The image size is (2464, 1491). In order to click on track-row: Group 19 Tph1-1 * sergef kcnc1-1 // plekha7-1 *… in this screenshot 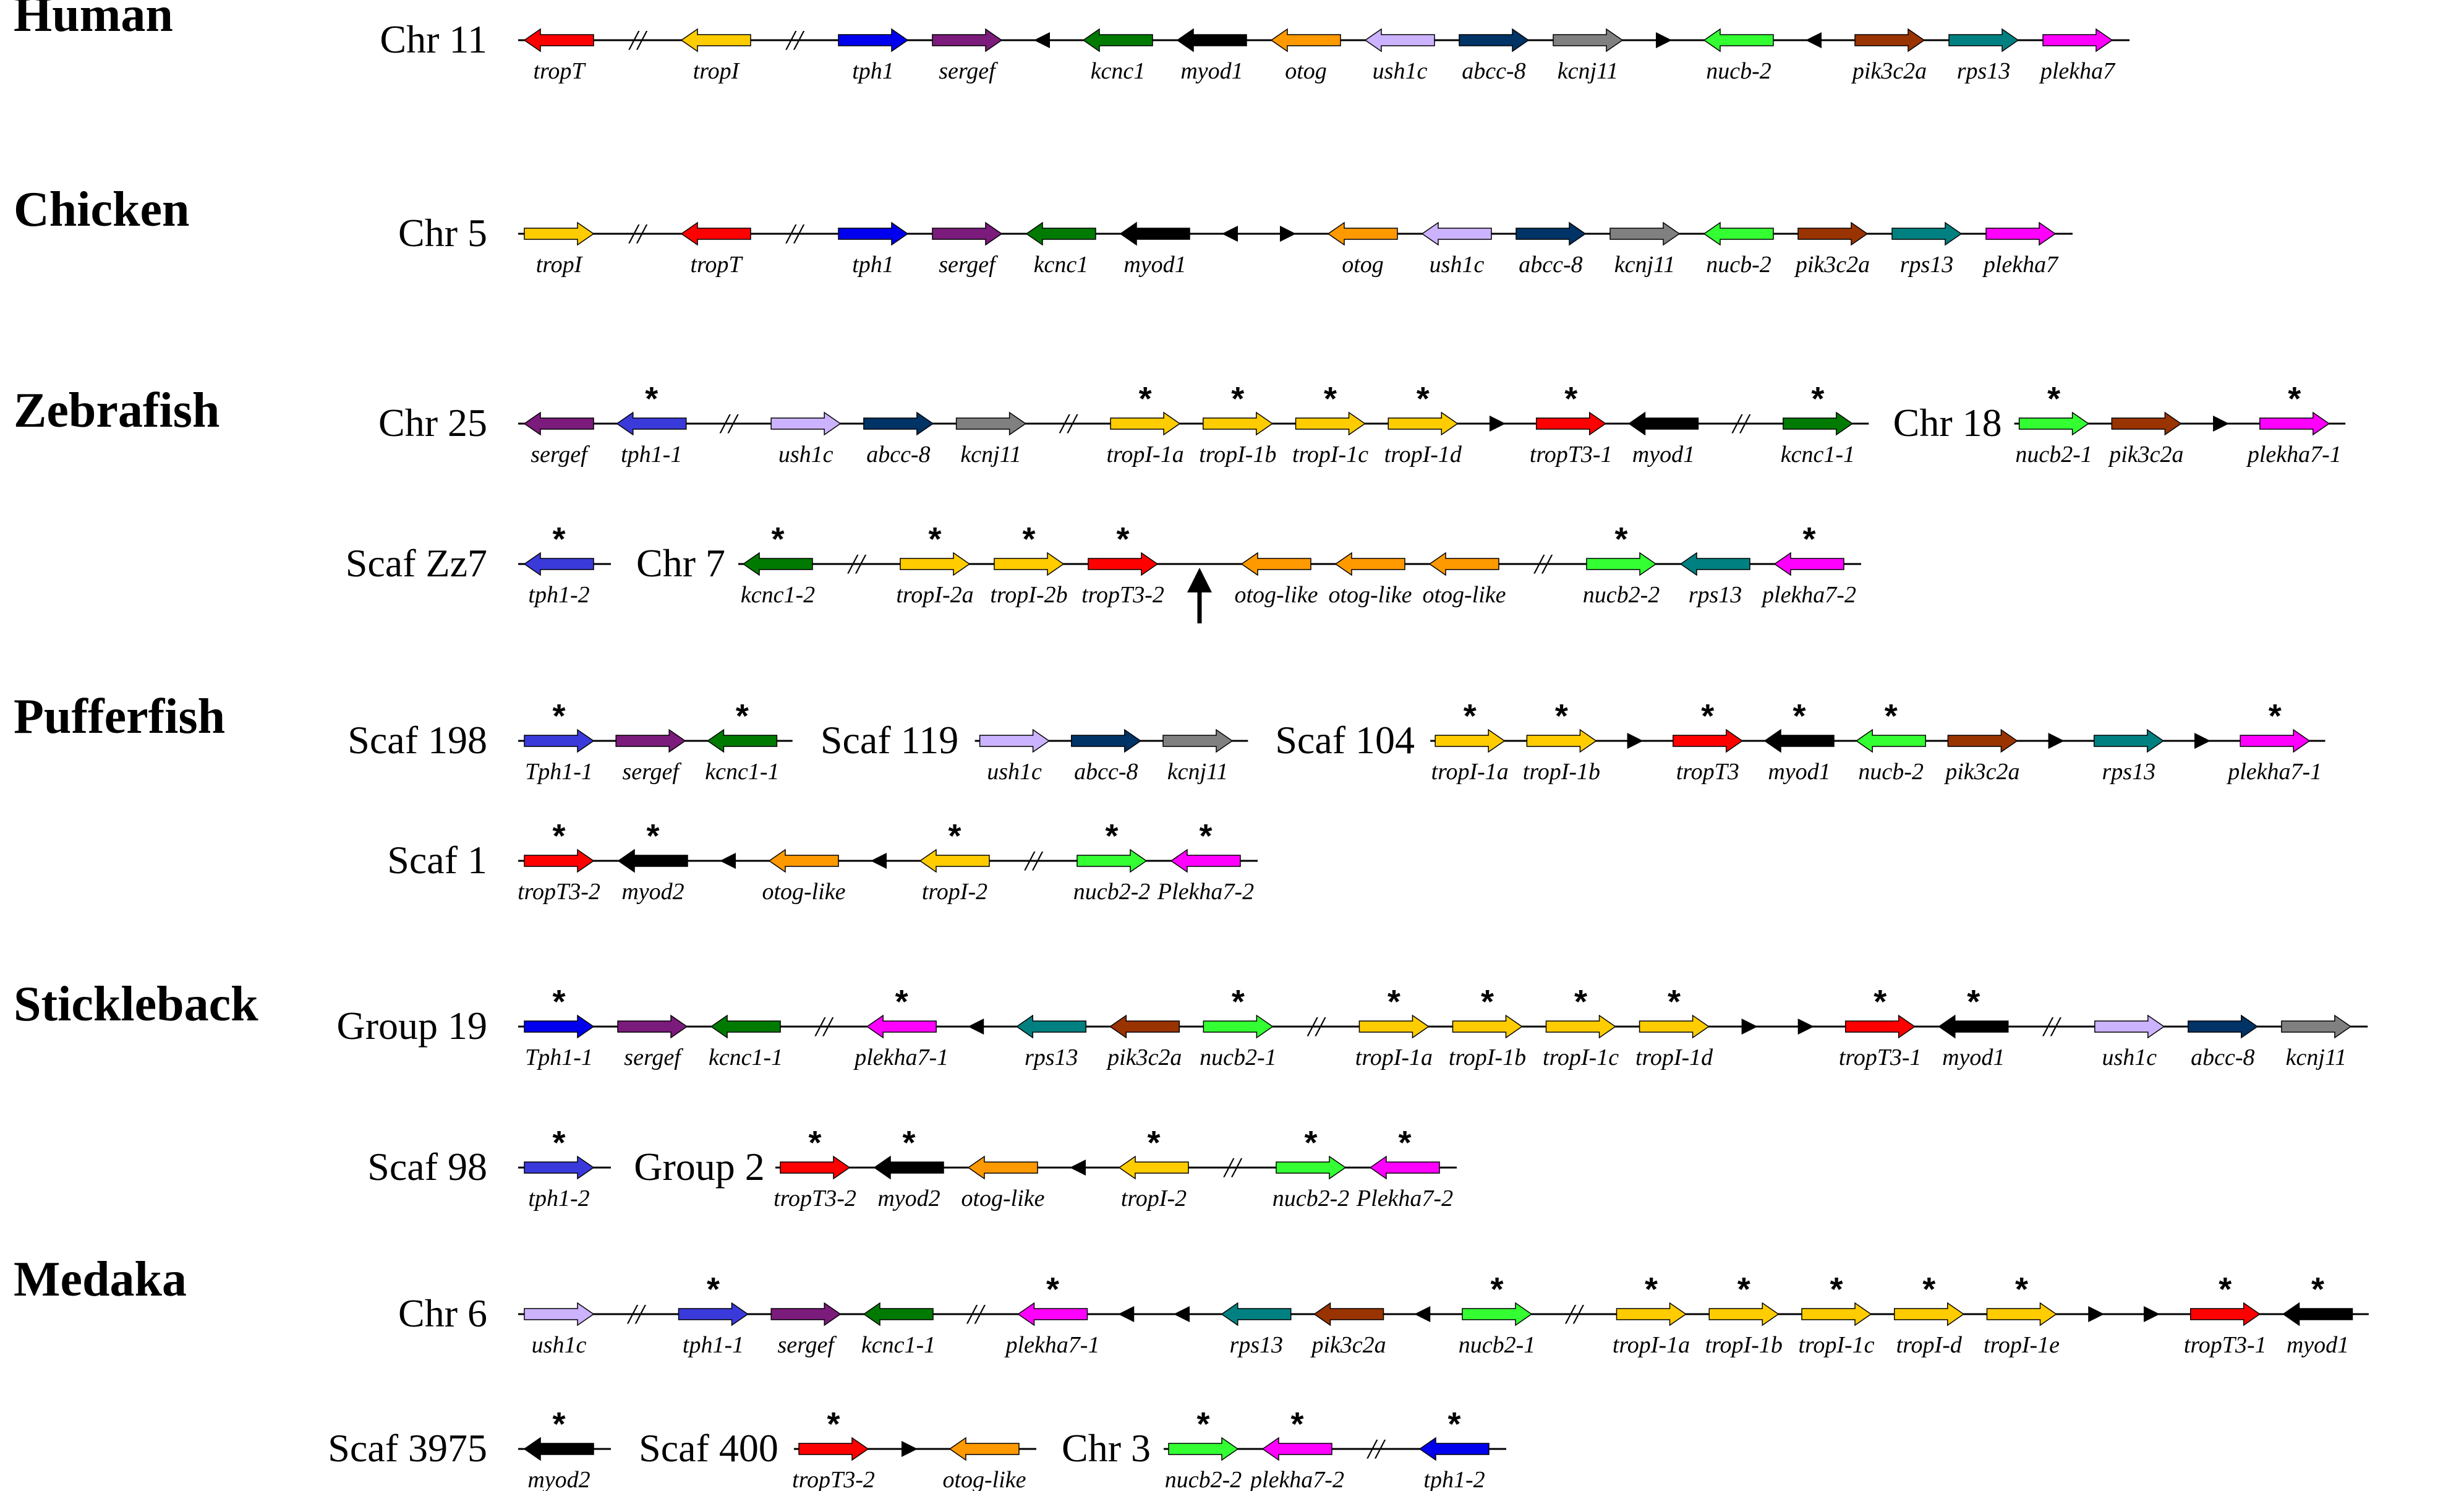, I will do `click(1352, 1026)`.